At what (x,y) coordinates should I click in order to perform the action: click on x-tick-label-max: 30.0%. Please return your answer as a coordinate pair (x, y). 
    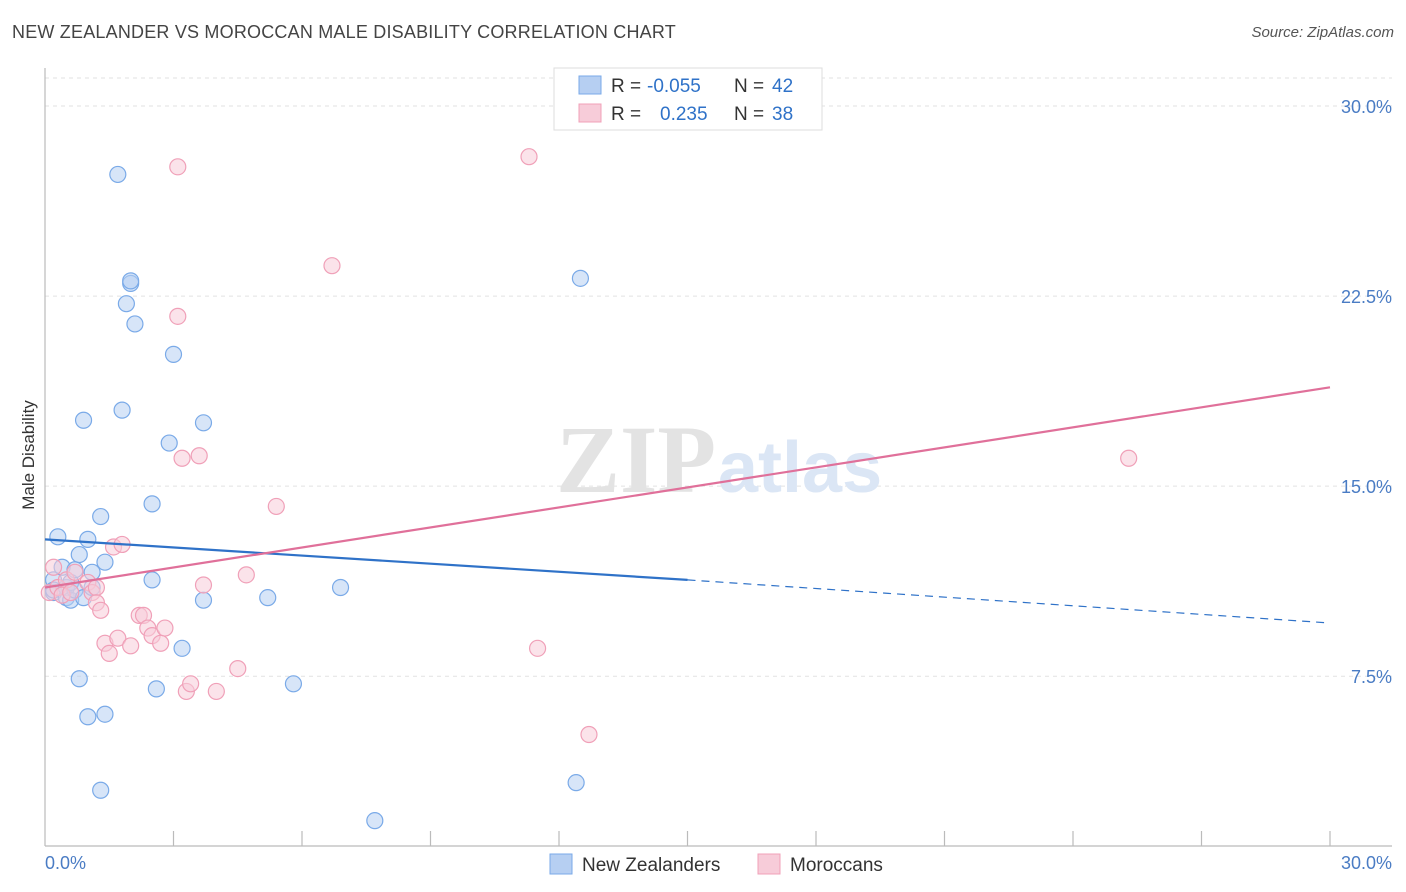
    Looking at the image, I should click on (1366, 863).